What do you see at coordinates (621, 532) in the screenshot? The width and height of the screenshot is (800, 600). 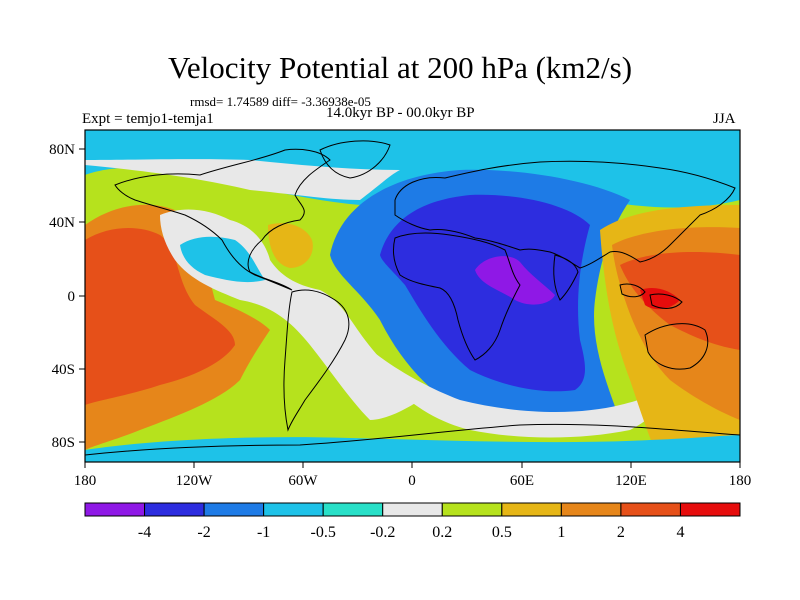 I see `colorbar-label: 2` at bounding box center [621, 532].